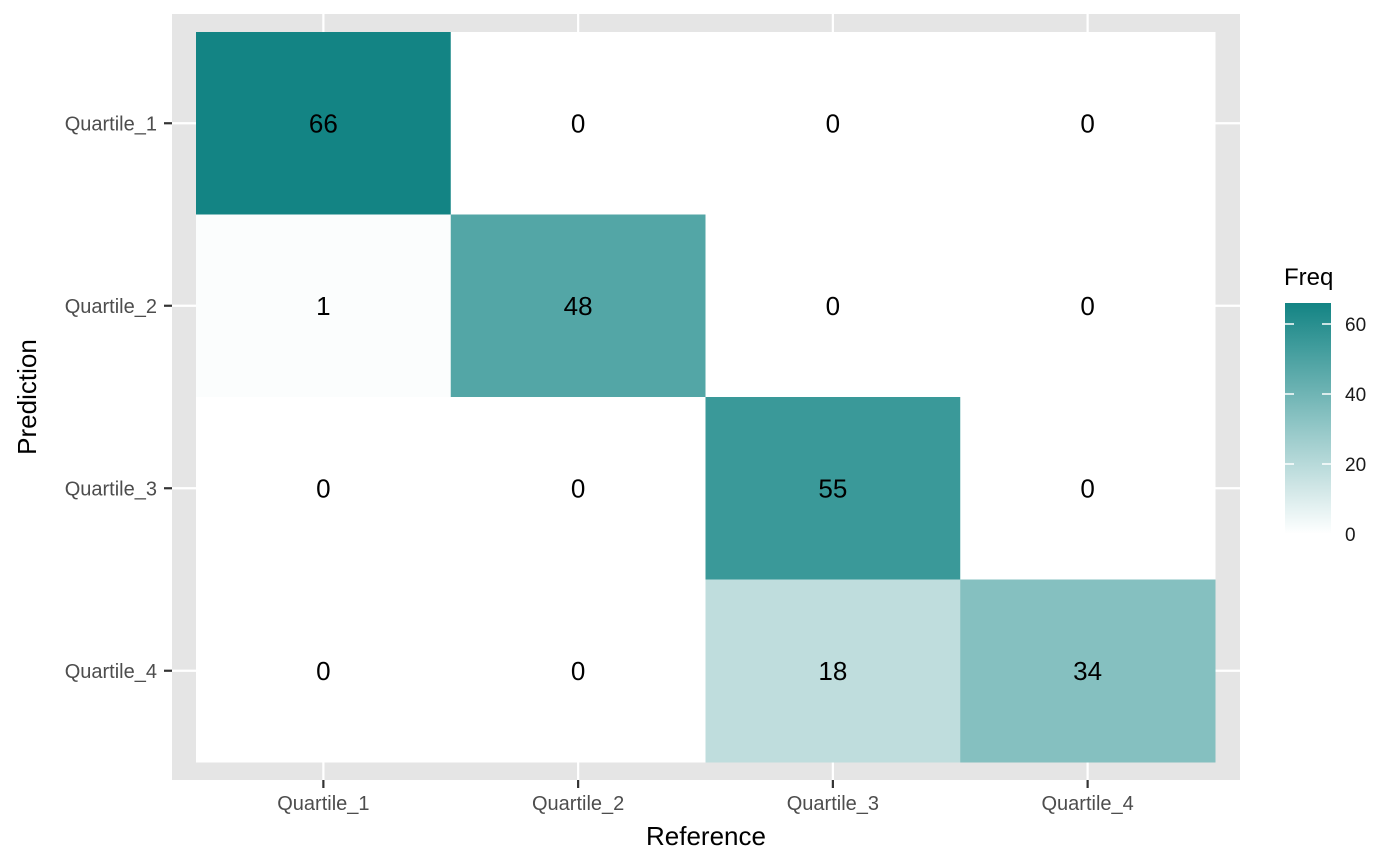  I want to click on cell-value-label: 18, so click(832, 671).